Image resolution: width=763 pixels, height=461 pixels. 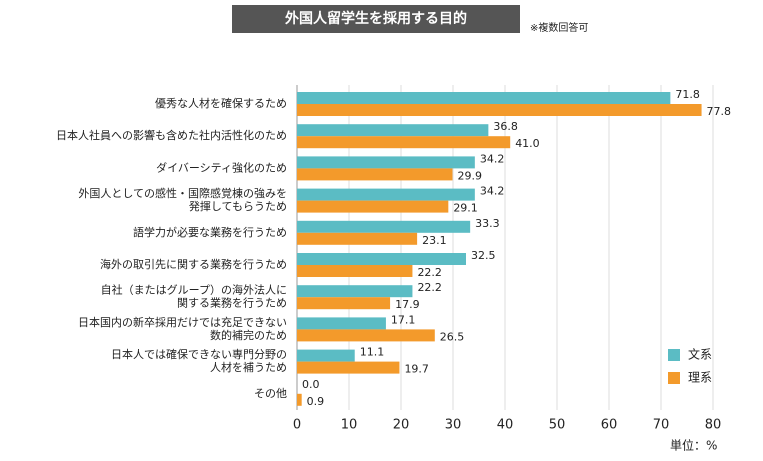 What do you see at coordinates (527, 143) in the screenshot?
I see `value-label: 41.0` at bounding box center [527, 143].